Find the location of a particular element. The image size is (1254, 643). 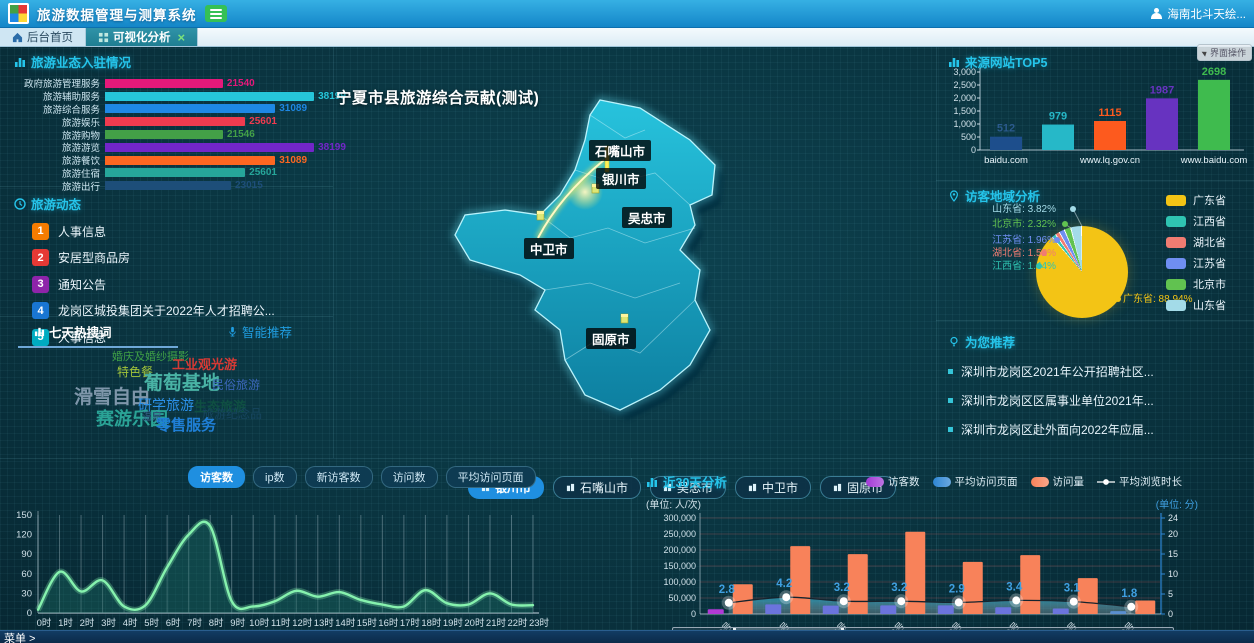

menu-collapse: 菜单 > is located at coordinates (20, 637).